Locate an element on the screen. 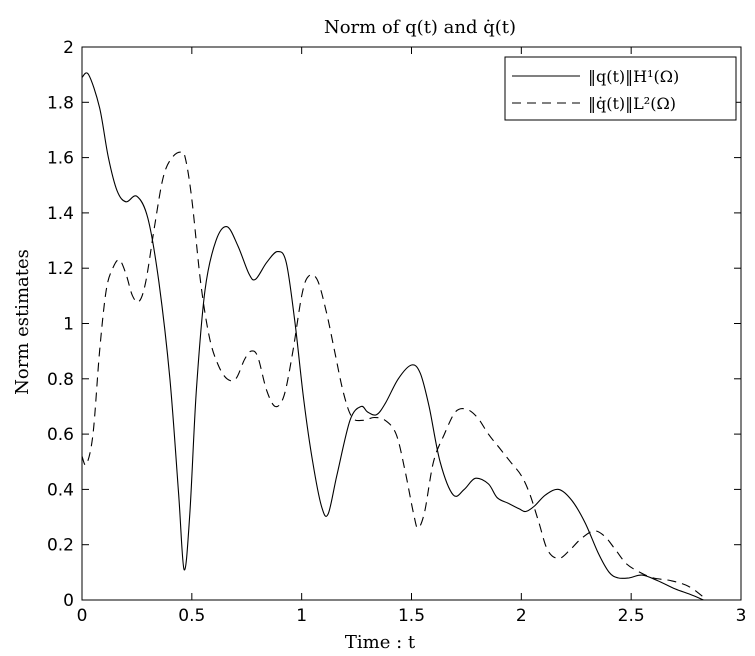 The width and height of the screenshot is (755, 656). y-tick-label: 1.6 is located at coordinates (60, 159).